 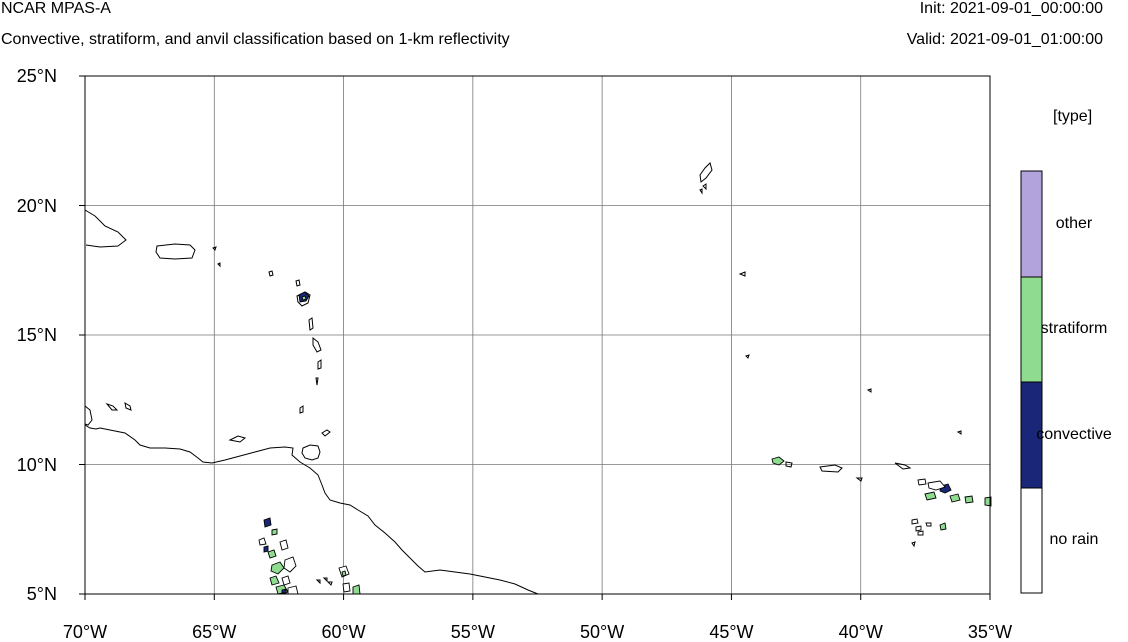 I want to click on lon-tick-label: 65°W, so click(x=214, y=632).